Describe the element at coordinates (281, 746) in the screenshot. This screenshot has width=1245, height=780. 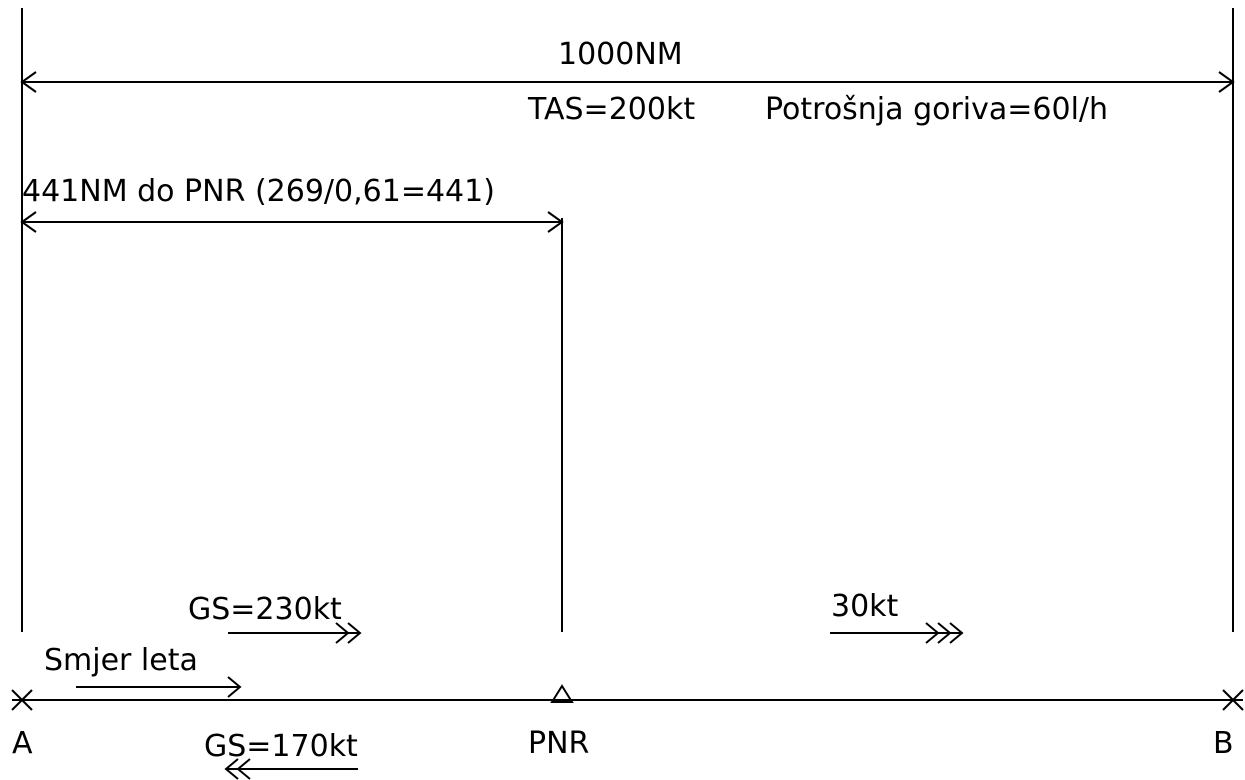
I see `gs-back-label: GS=170kt` at that location.